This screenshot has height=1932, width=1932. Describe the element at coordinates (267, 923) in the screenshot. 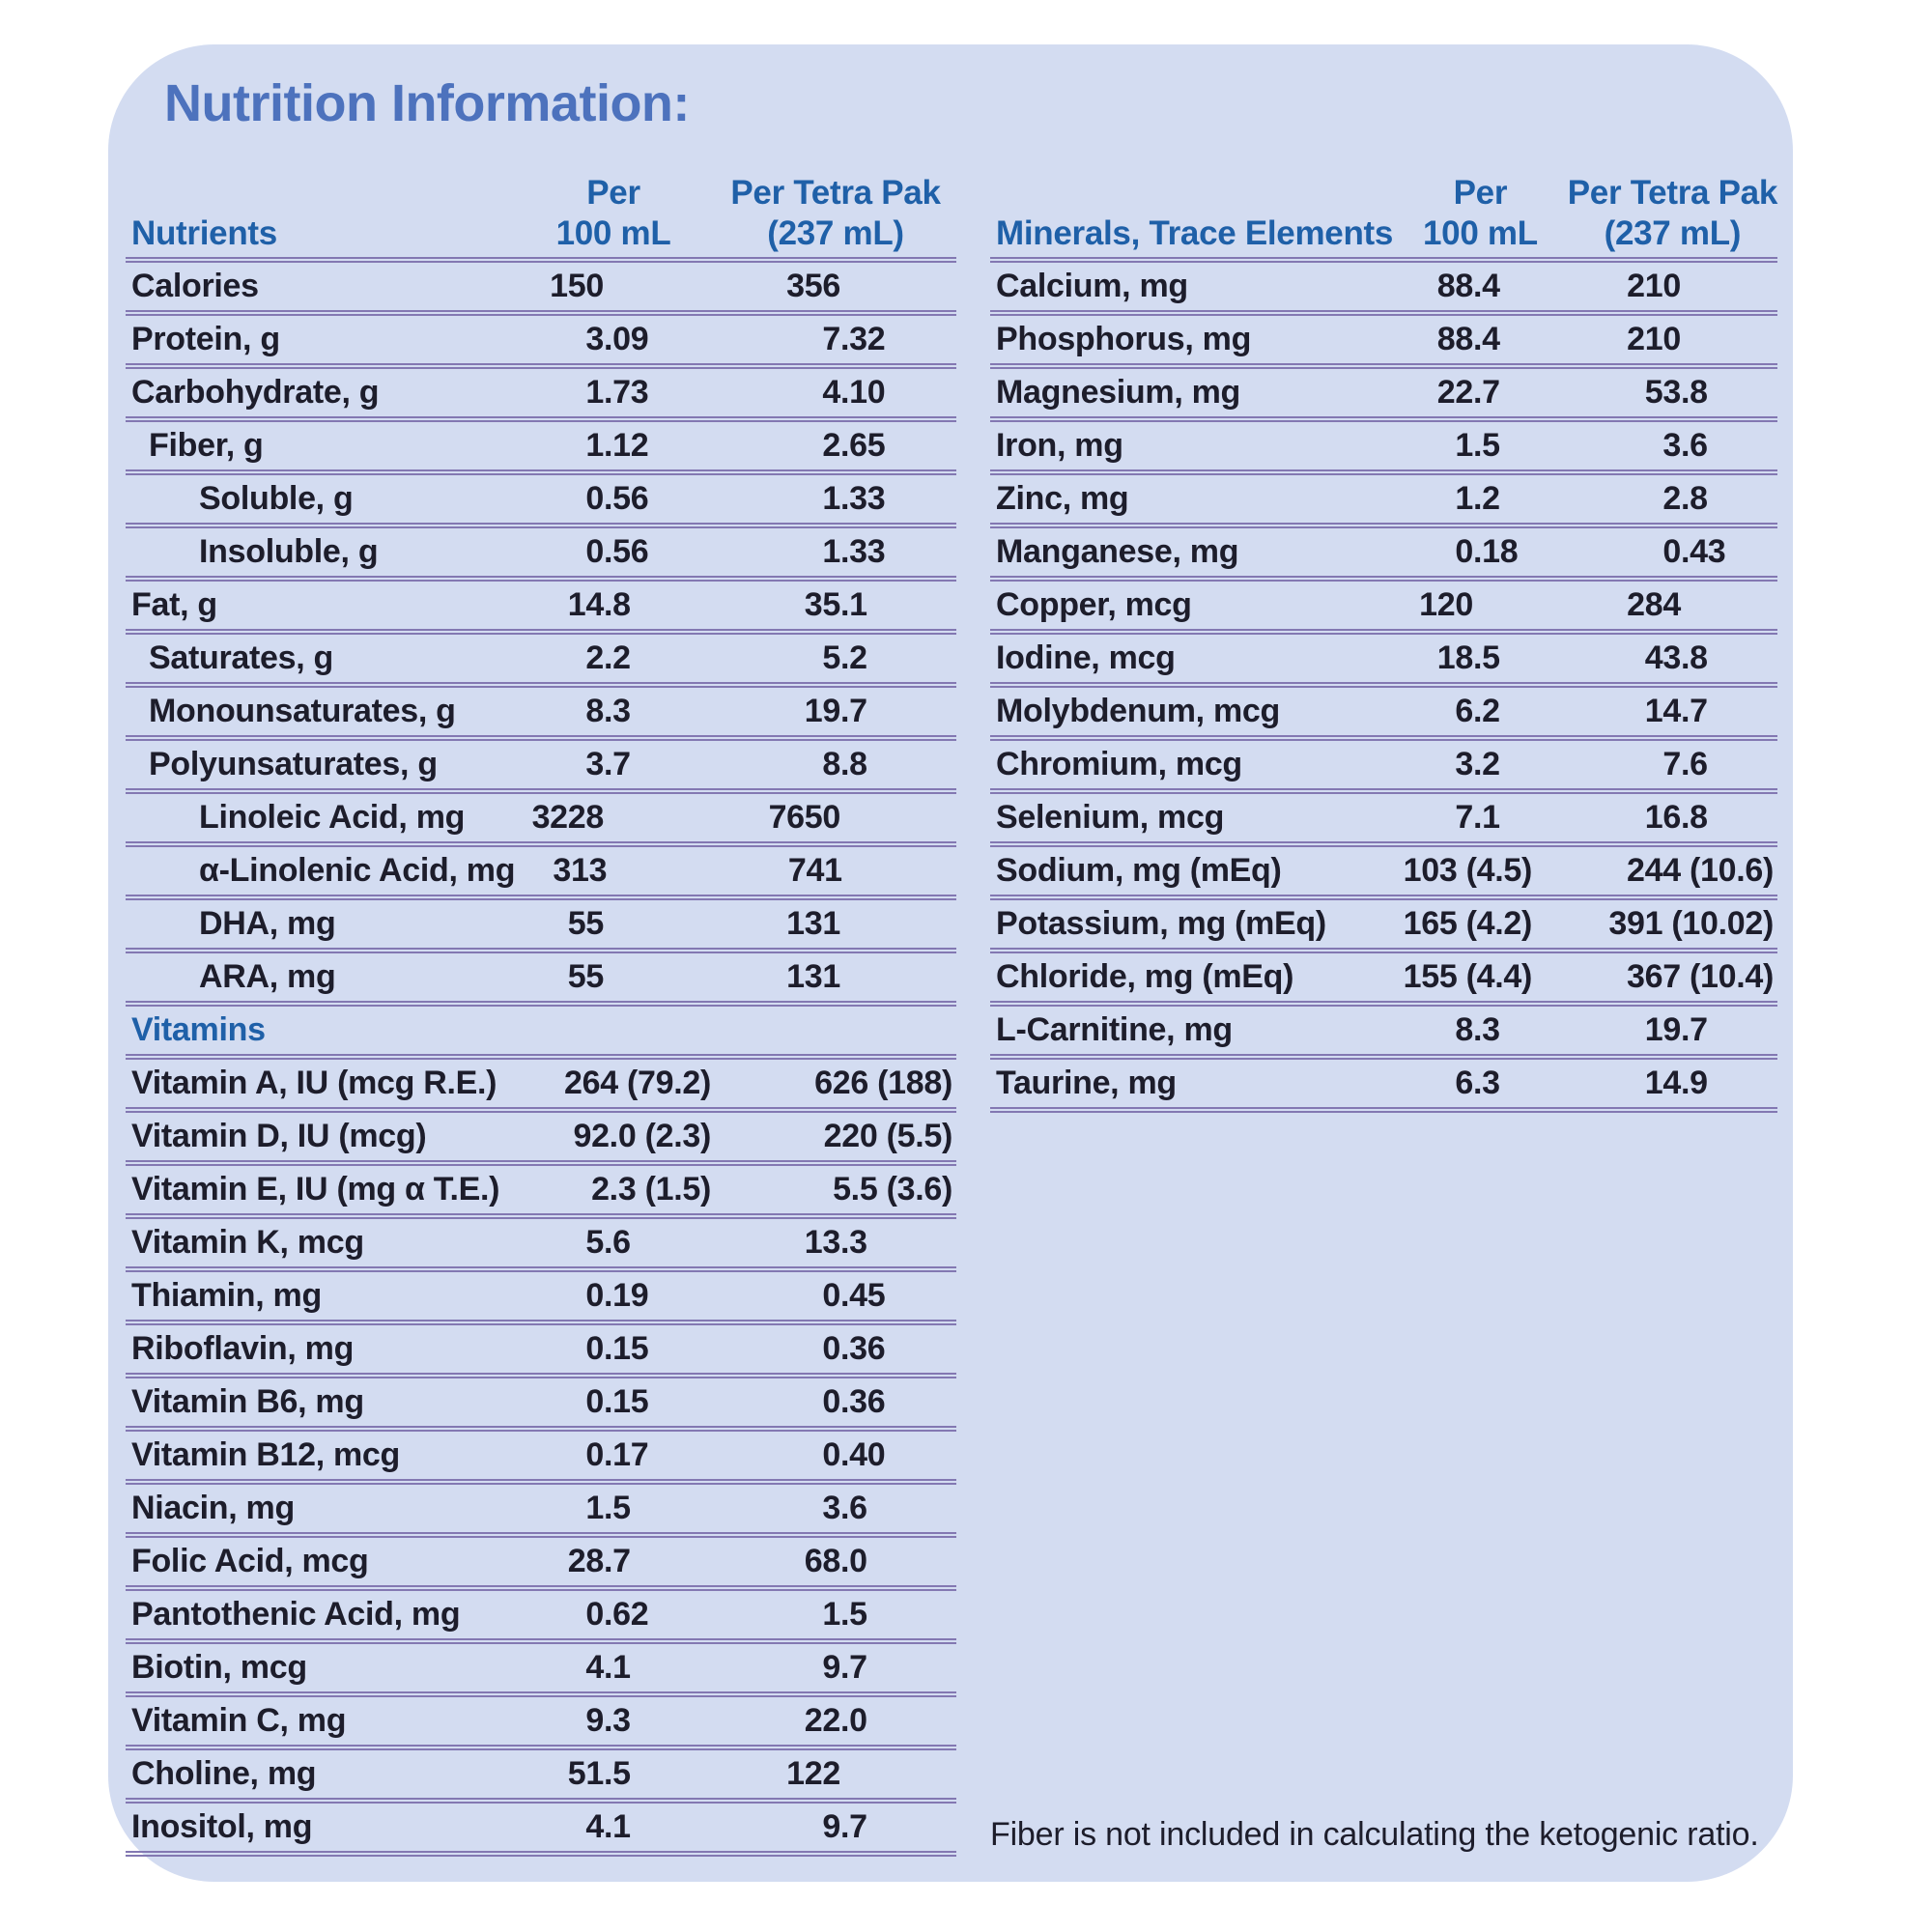

I see `row-label: DHA, mg` at that location.